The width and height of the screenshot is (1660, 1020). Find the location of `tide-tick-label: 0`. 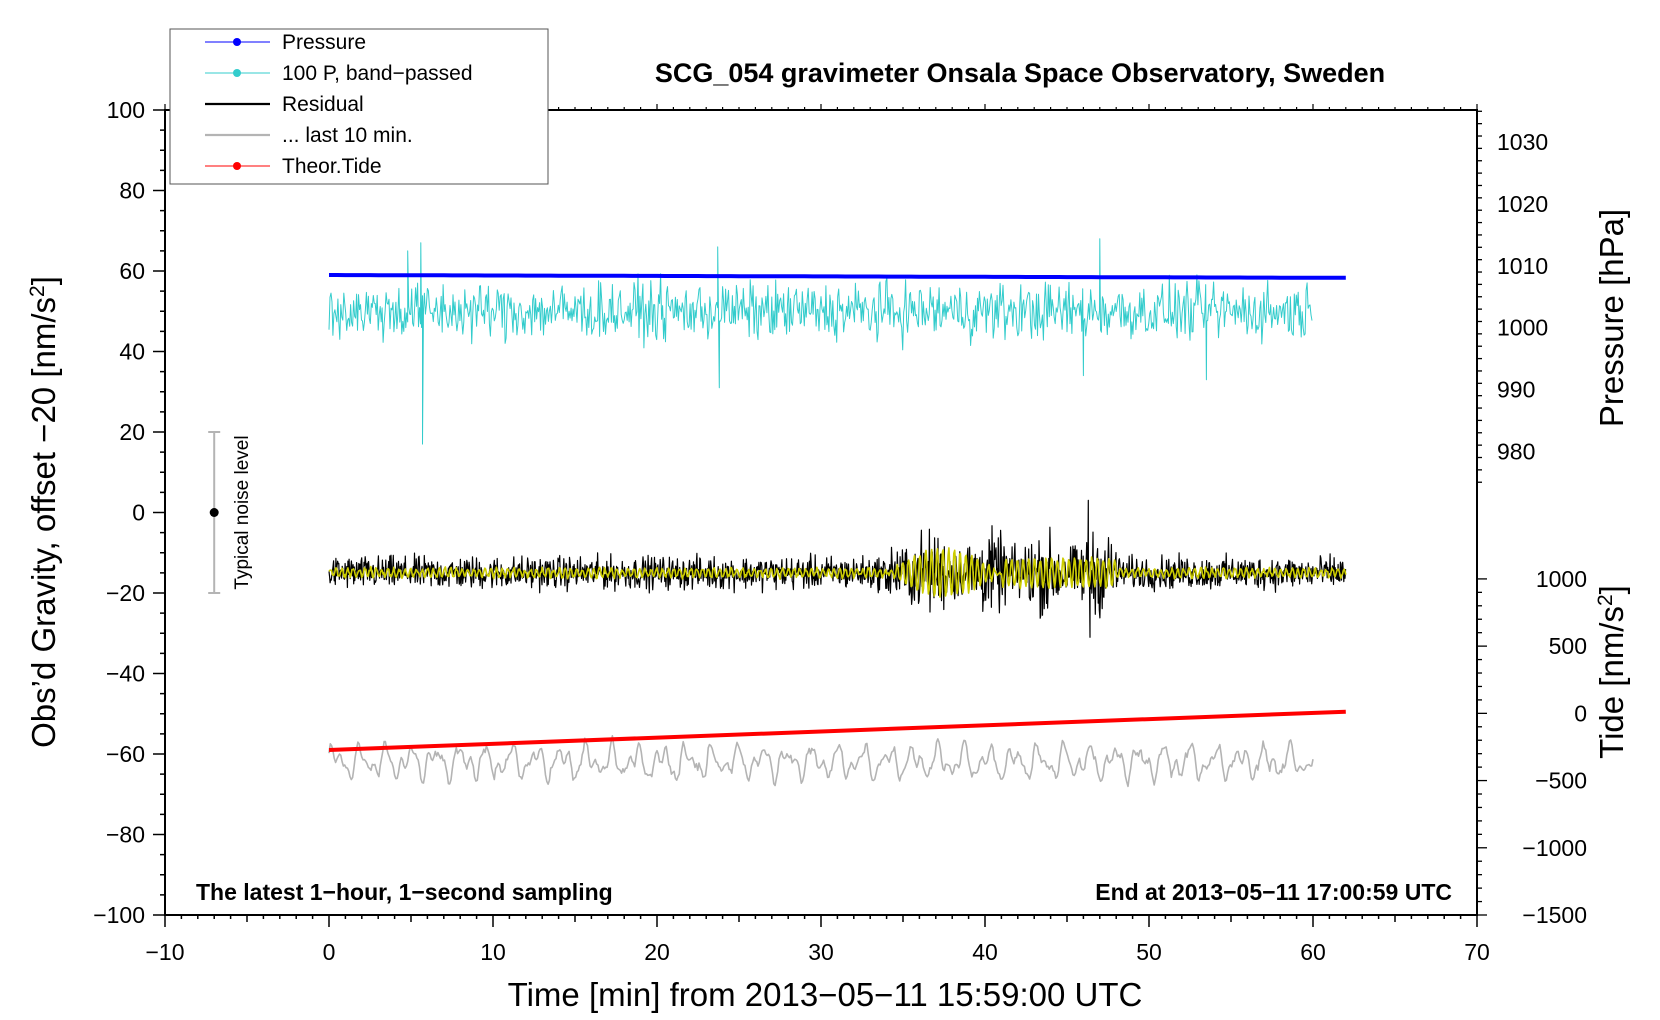

tide-tick-label: 0 is located at coordinates (1580, 713).